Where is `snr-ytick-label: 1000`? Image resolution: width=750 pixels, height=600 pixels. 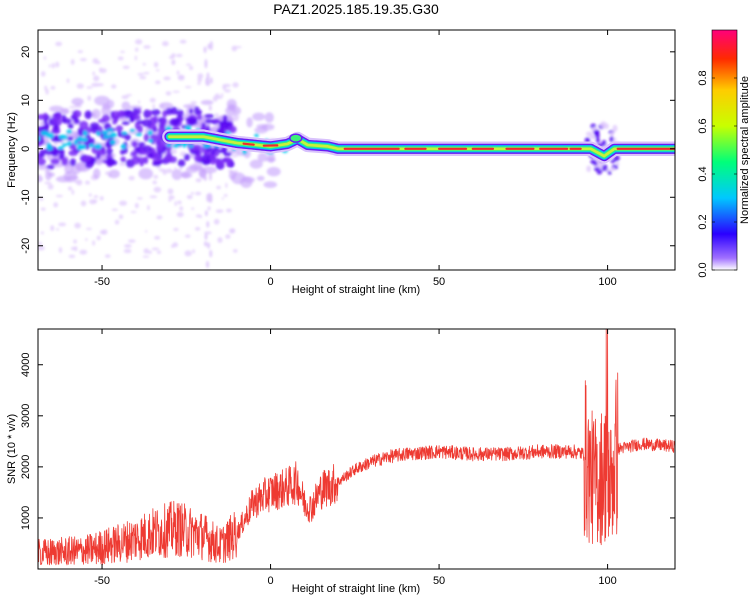 snr-ytick-label: 1000 is located at coordinates (26, 518).